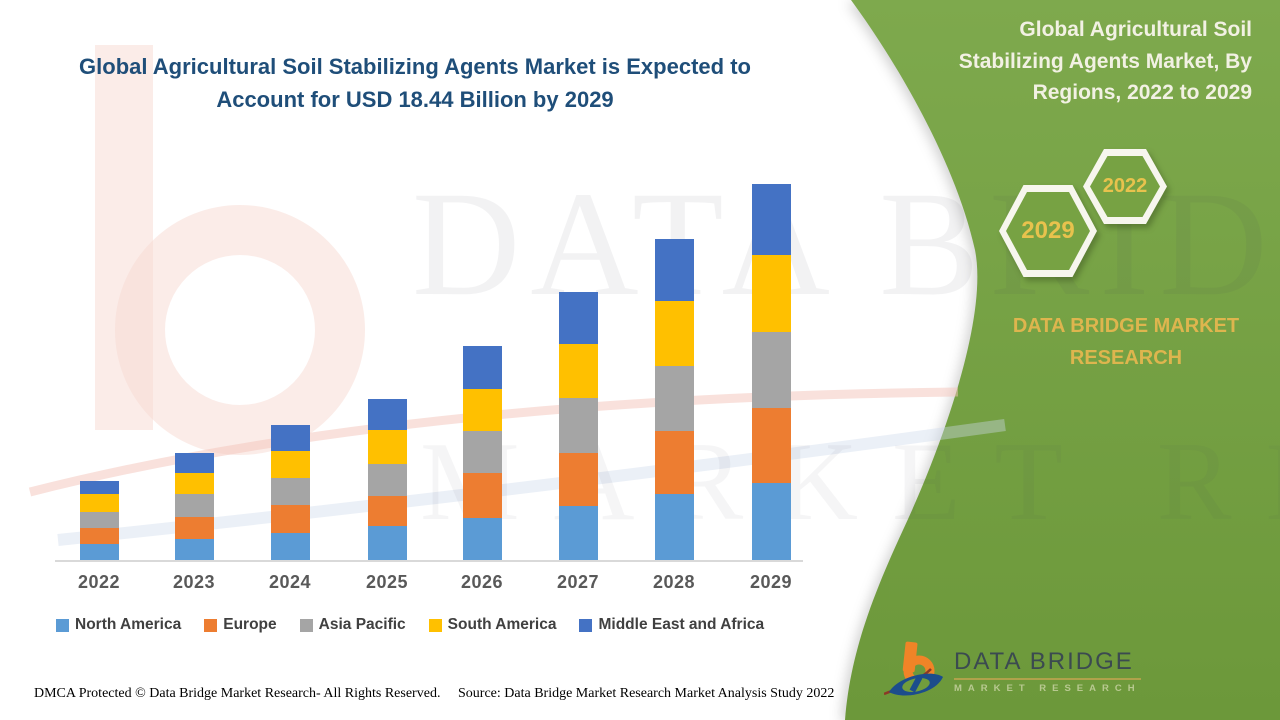  Describe the element at coordinates (771, 293) in the screenshot. I see `bar-segment-south-america-2029` at that location.